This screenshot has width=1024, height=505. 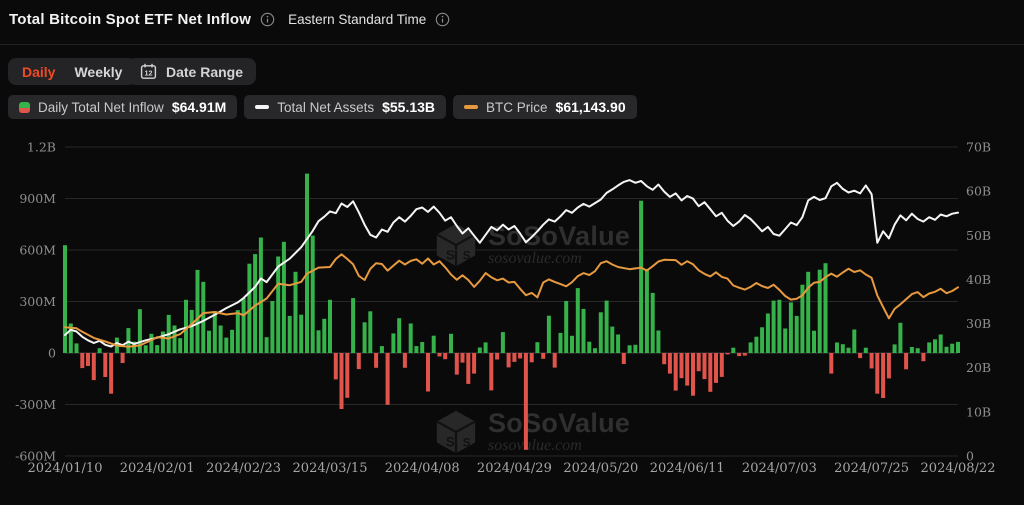 I want to click on date-range-button: 12 Date Range, so click(x=192, y=71).